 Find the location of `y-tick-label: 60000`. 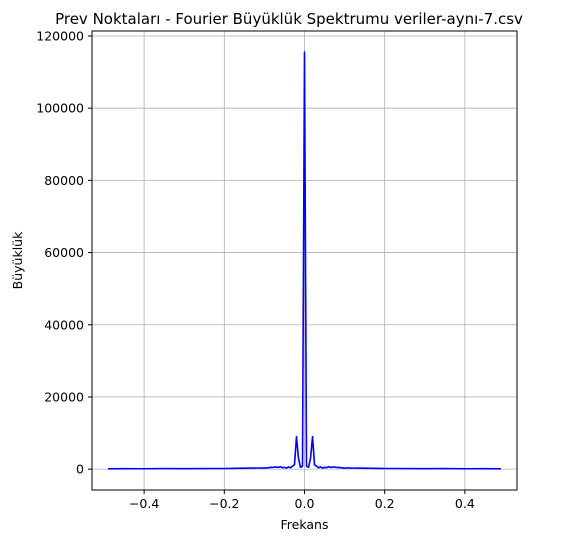

y-tick-label: 60000 is located at coordinates (64, 252).